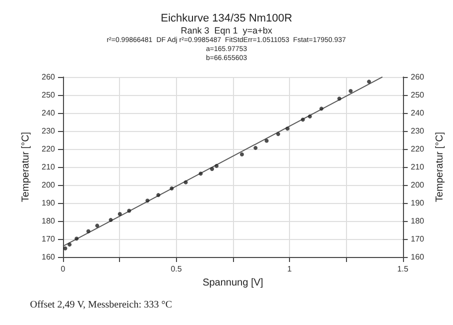 This screenshot has width=453, height=325. I want to click on y2-tick-label: 230, so click(417, 131).